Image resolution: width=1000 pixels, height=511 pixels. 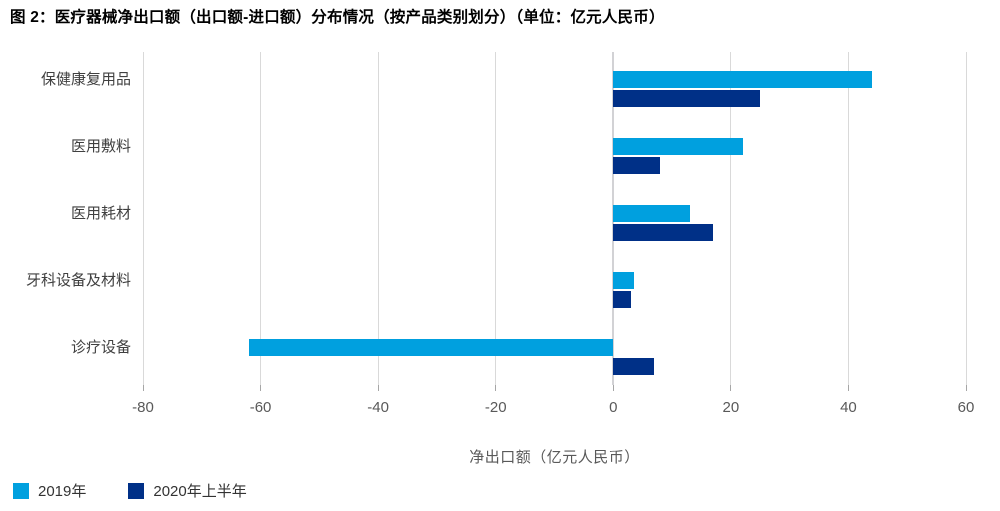 What do you see at coordinates (554, 457) in the screenshot?
I see `x-axis-title: 净出口额（亿元人民币）` at bounding box center [554, 457].